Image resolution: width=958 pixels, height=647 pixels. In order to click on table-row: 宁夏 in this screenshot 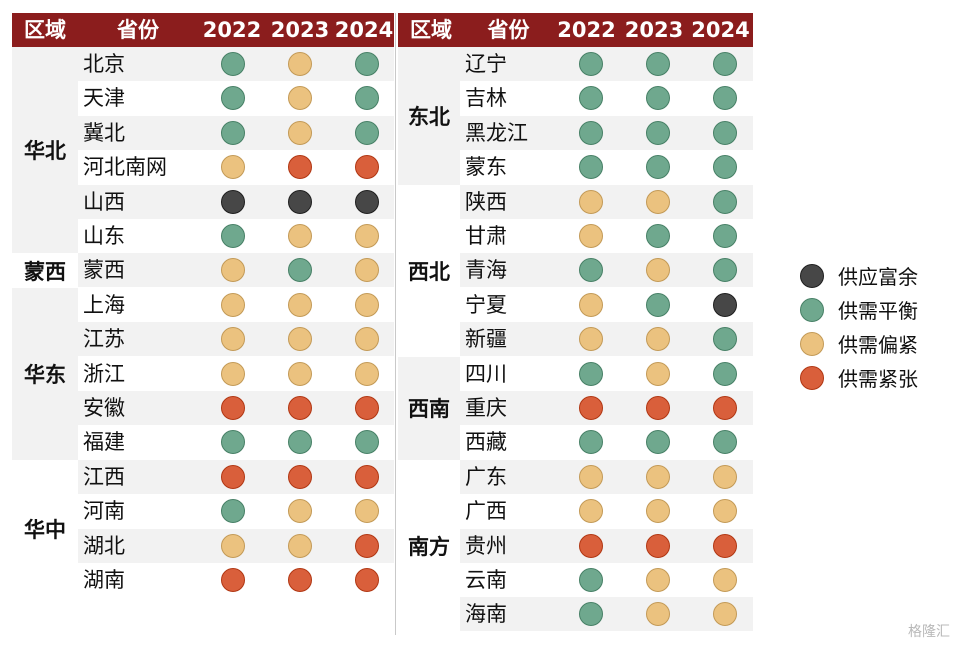, I will do `click(606, 304)`.